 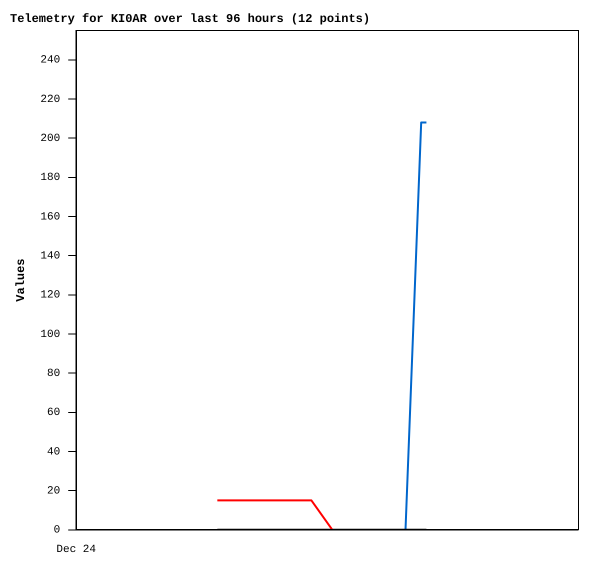 I want to click on y-tick-label: 60, so click(x=53, y=413).